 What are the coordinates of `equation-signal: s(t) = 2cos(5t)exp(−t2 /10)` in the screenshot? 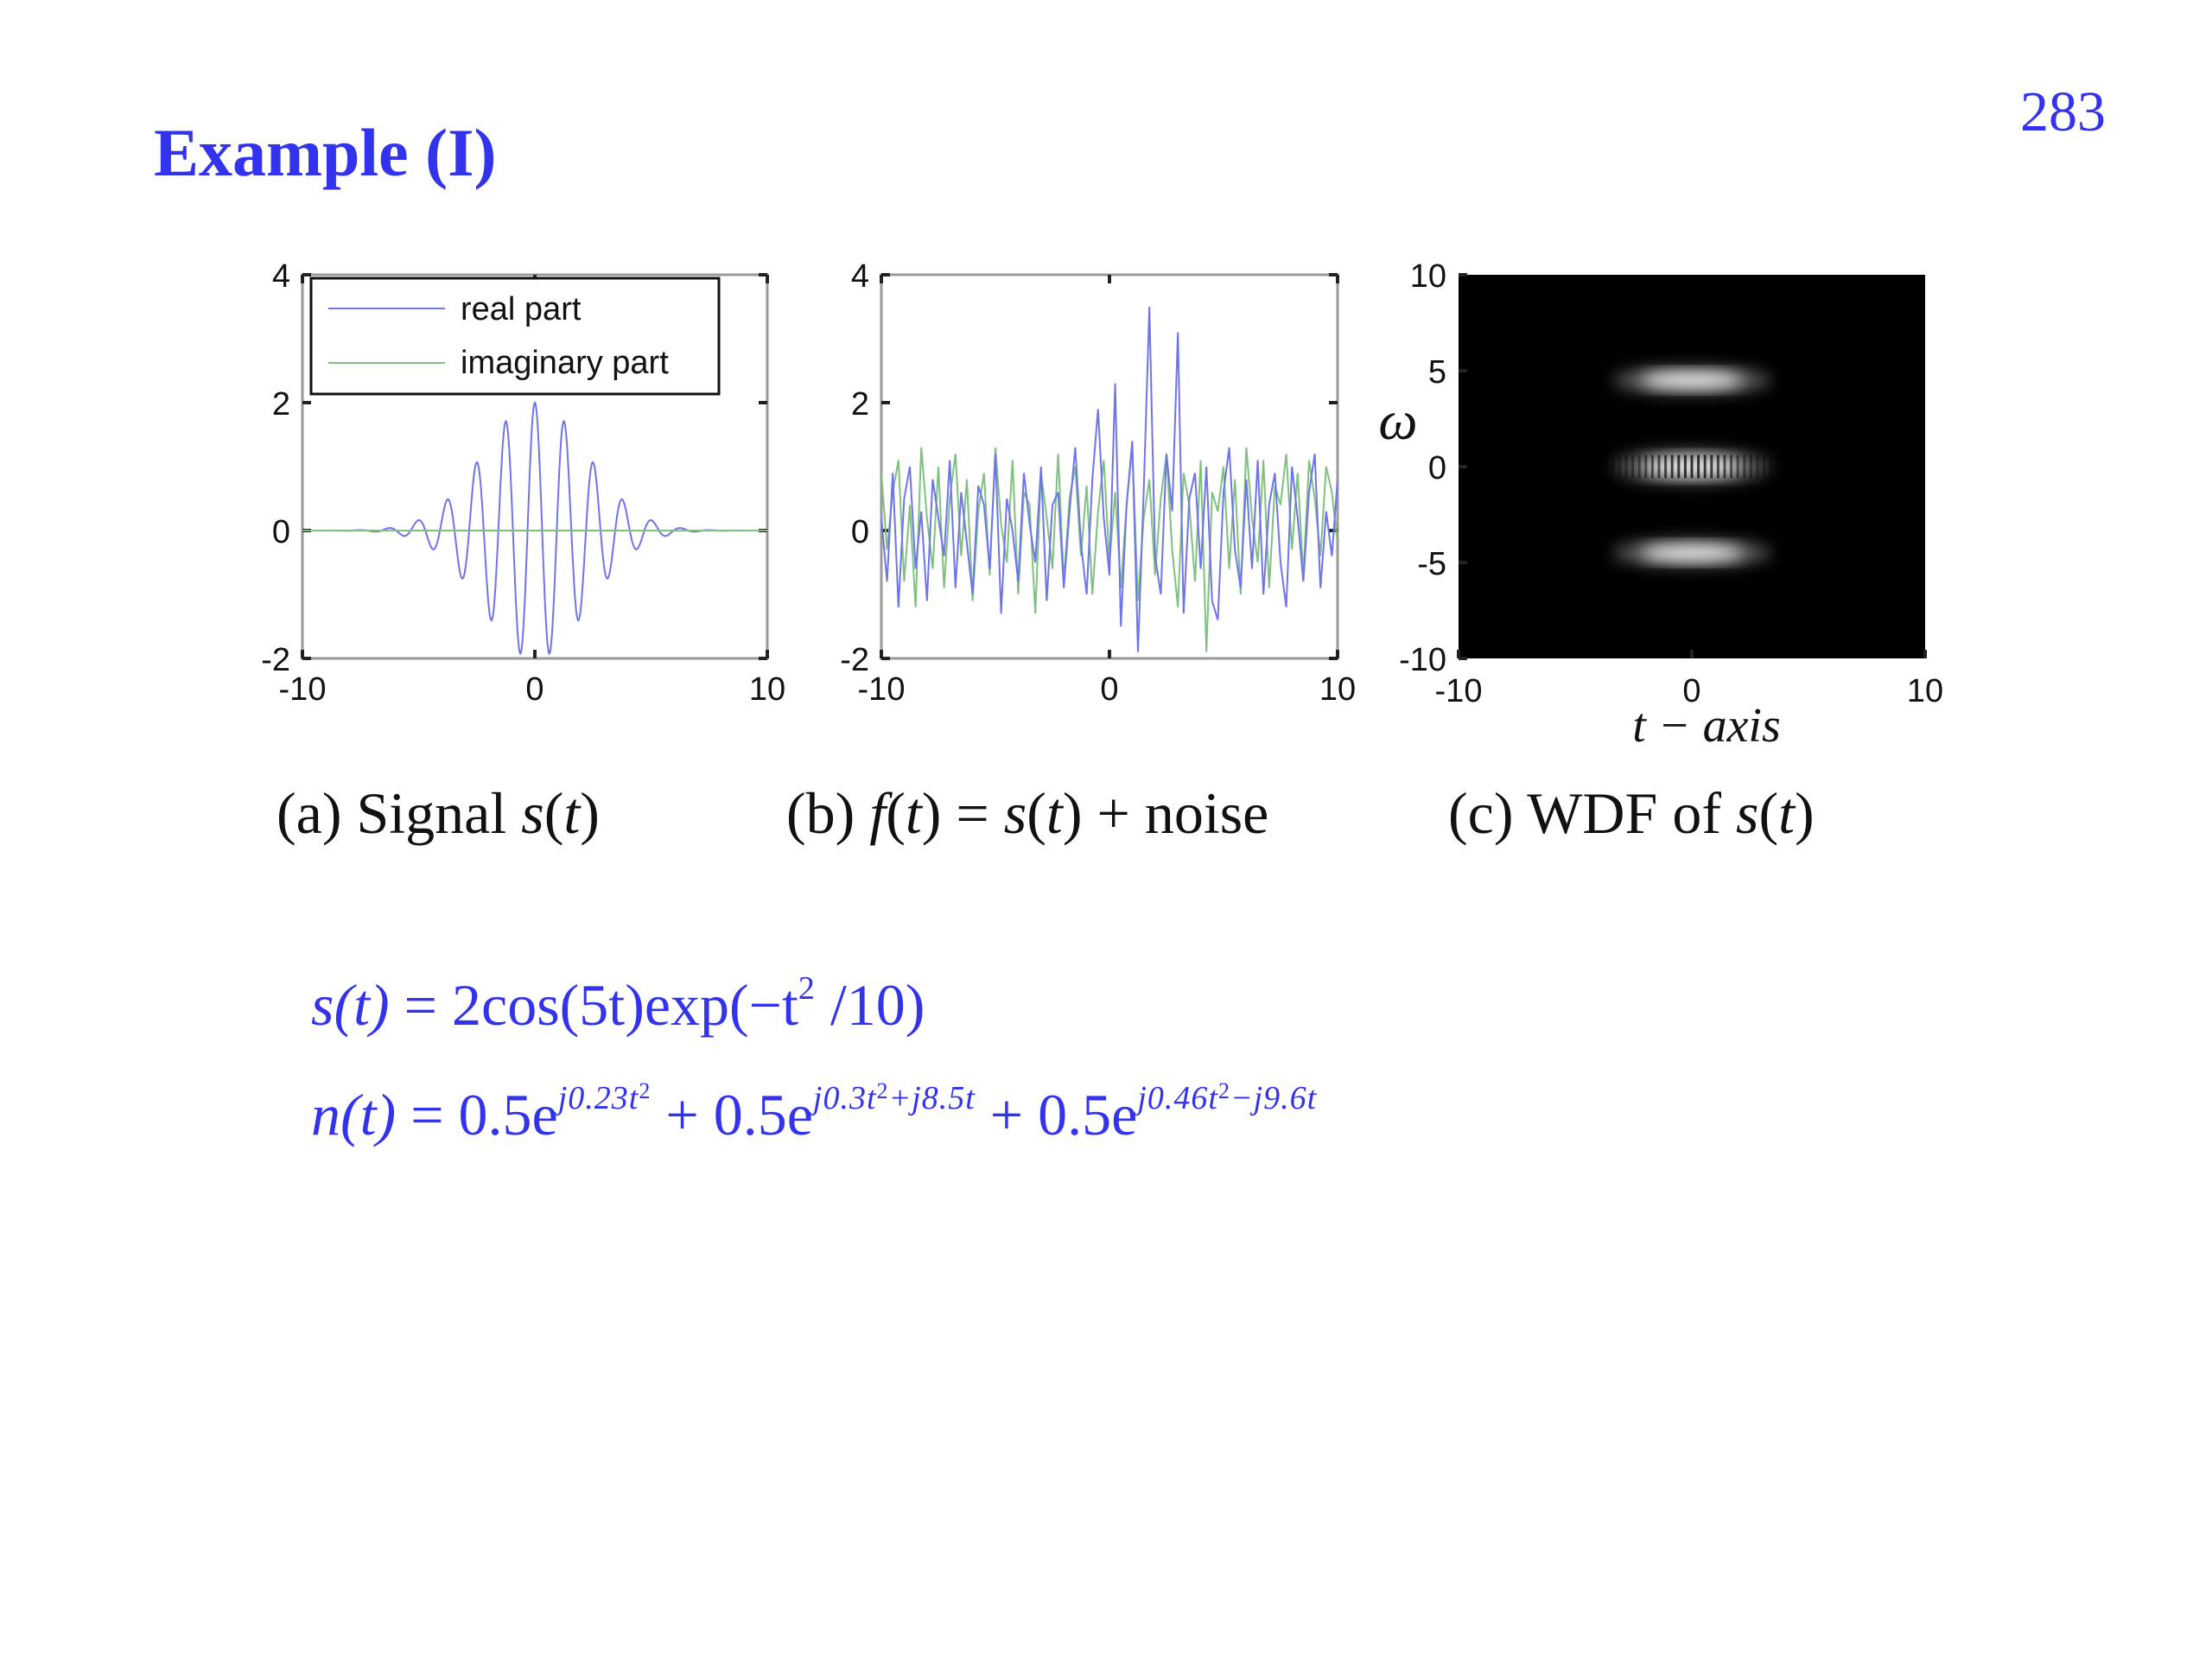 It's located at (618, 1004).